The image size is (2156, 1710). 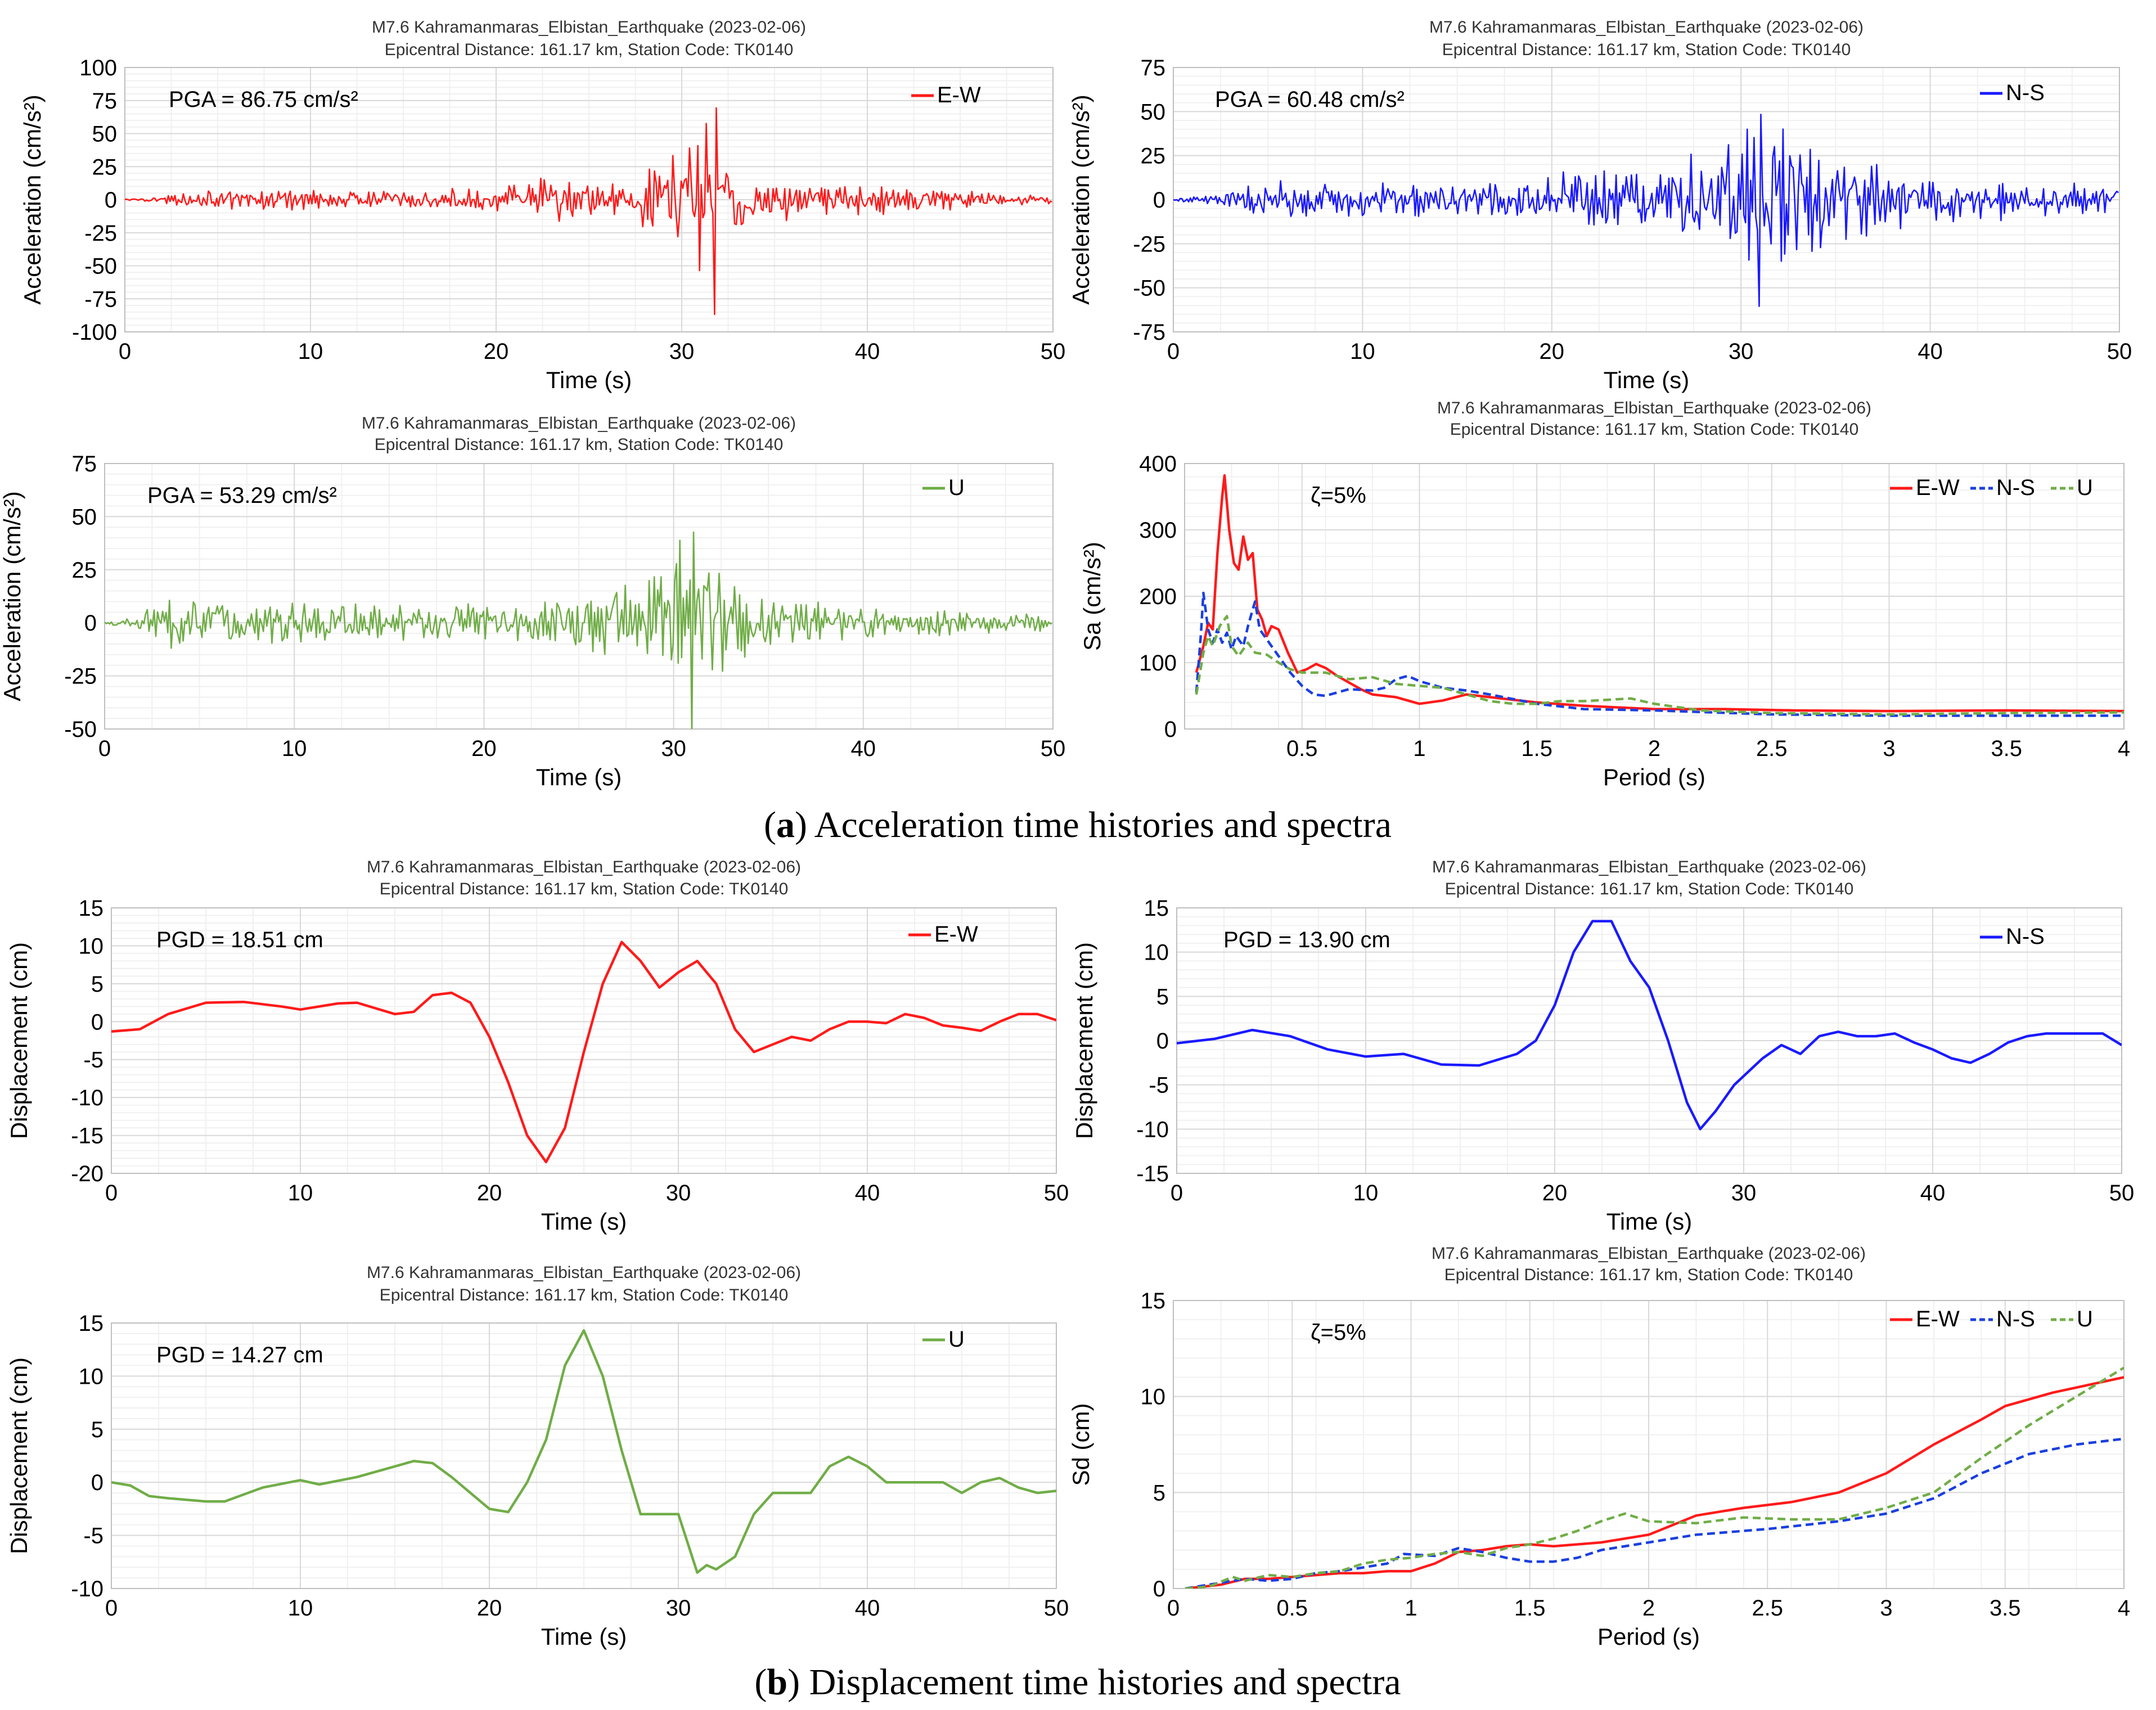 What do you see at coordinates (242, 495) in the screenshot?
I see `peak-annotation: PGA = 53.29 cm/s²` at bounding box center [242, 495].